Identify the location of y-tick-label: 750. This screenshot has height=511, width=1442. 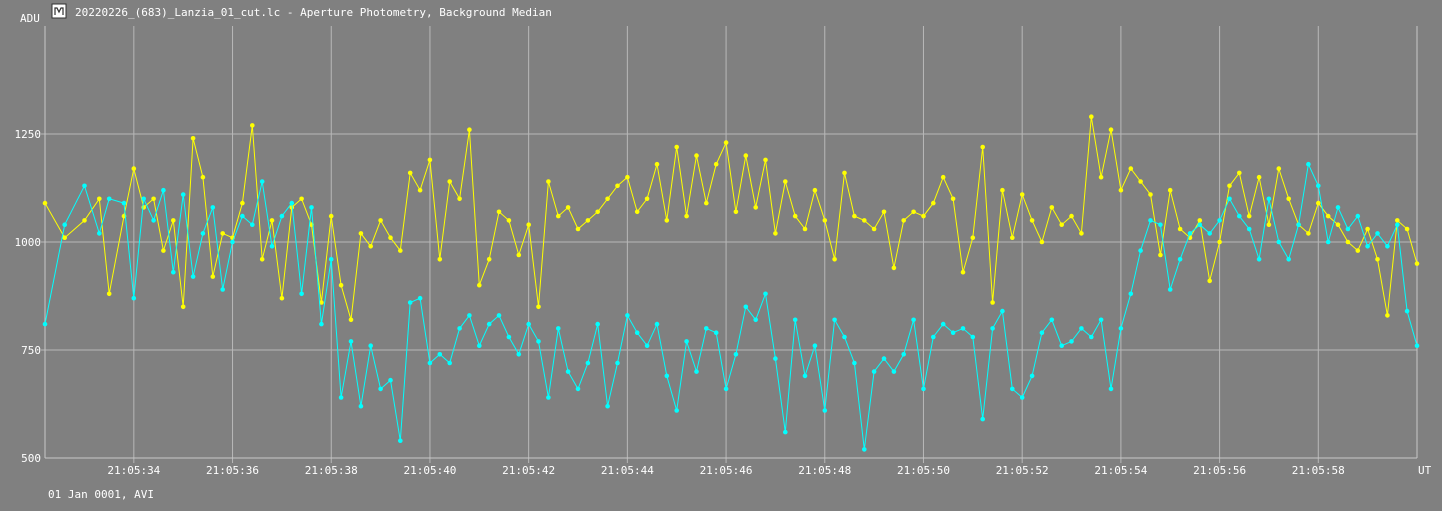
(31, 350).